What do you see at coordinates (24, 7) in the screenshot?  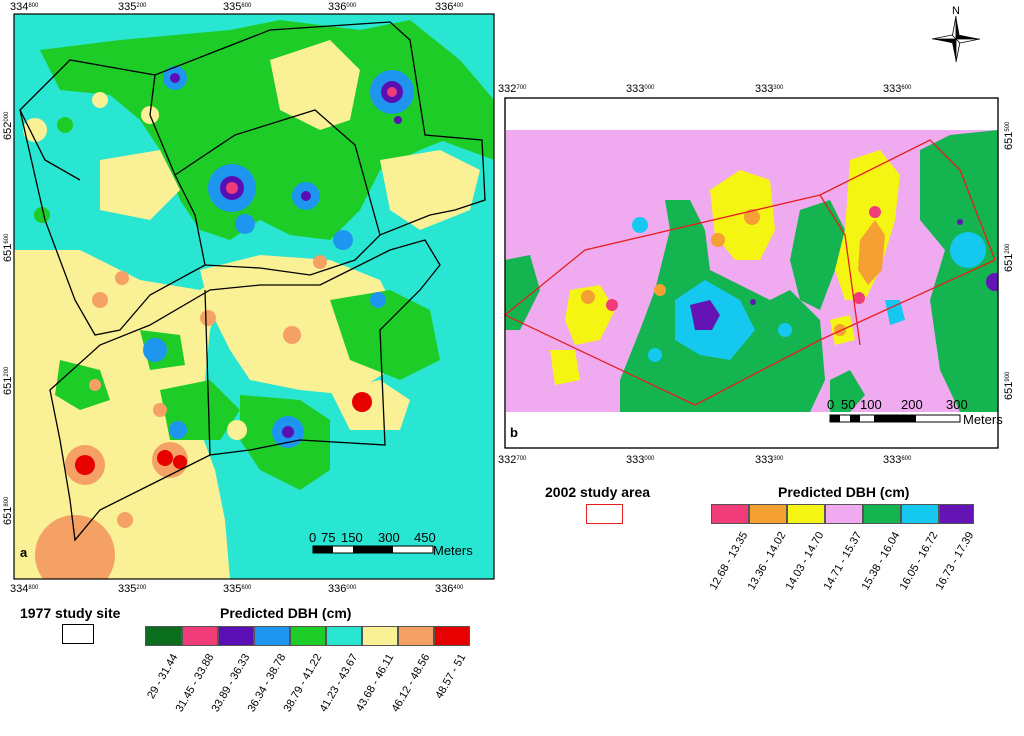 I see `map-a-top-tick: 334800` at bounding box center [24, 7].